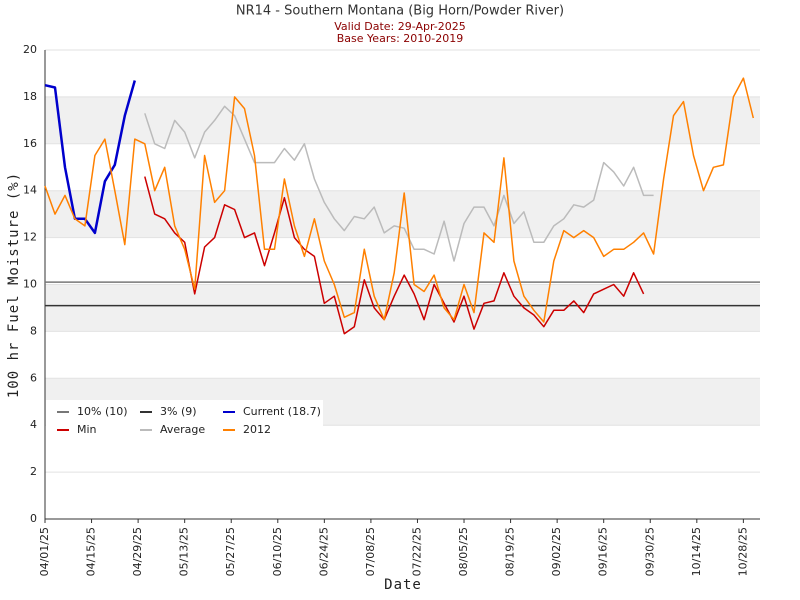 The height and width of the screenshot is (600, 800). What do you see at coordinates (257, 429) in the screenshot?
I see `legend-label: 2012` at bounding box center [257, 429].